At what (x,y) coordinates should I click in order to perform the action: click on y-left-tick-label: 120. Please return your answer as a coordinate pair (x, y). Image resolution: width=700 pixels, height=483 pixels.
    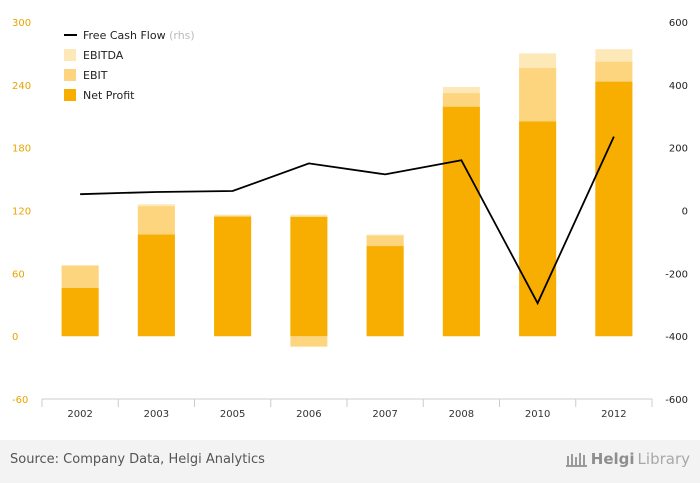
    Looking at the image, I should click on (21, 212).